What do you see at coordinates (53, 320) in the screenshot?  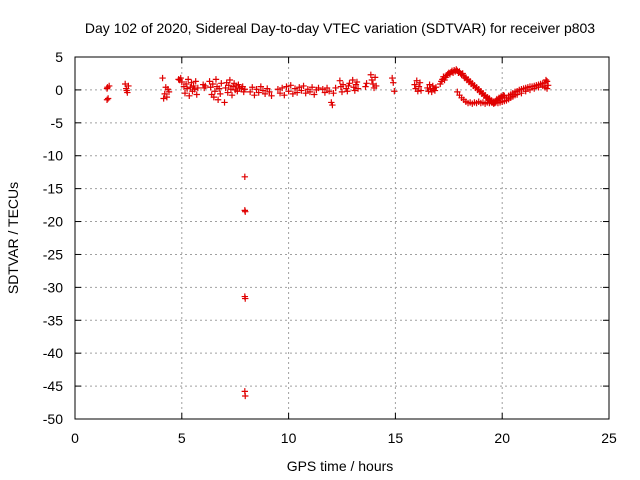 I see `y-tick-label: -35` at bounding box center [53, 320].